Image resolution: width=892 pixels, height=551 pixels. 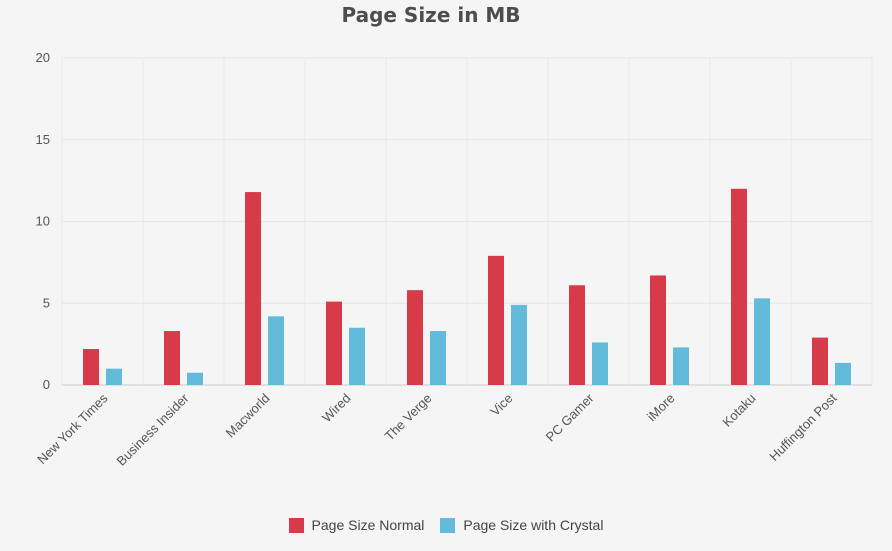 What do you see at coordinates (738, 410) in the screenshot?
I see `x-tick-label: Kotaku` at bounding box center [738, 410].